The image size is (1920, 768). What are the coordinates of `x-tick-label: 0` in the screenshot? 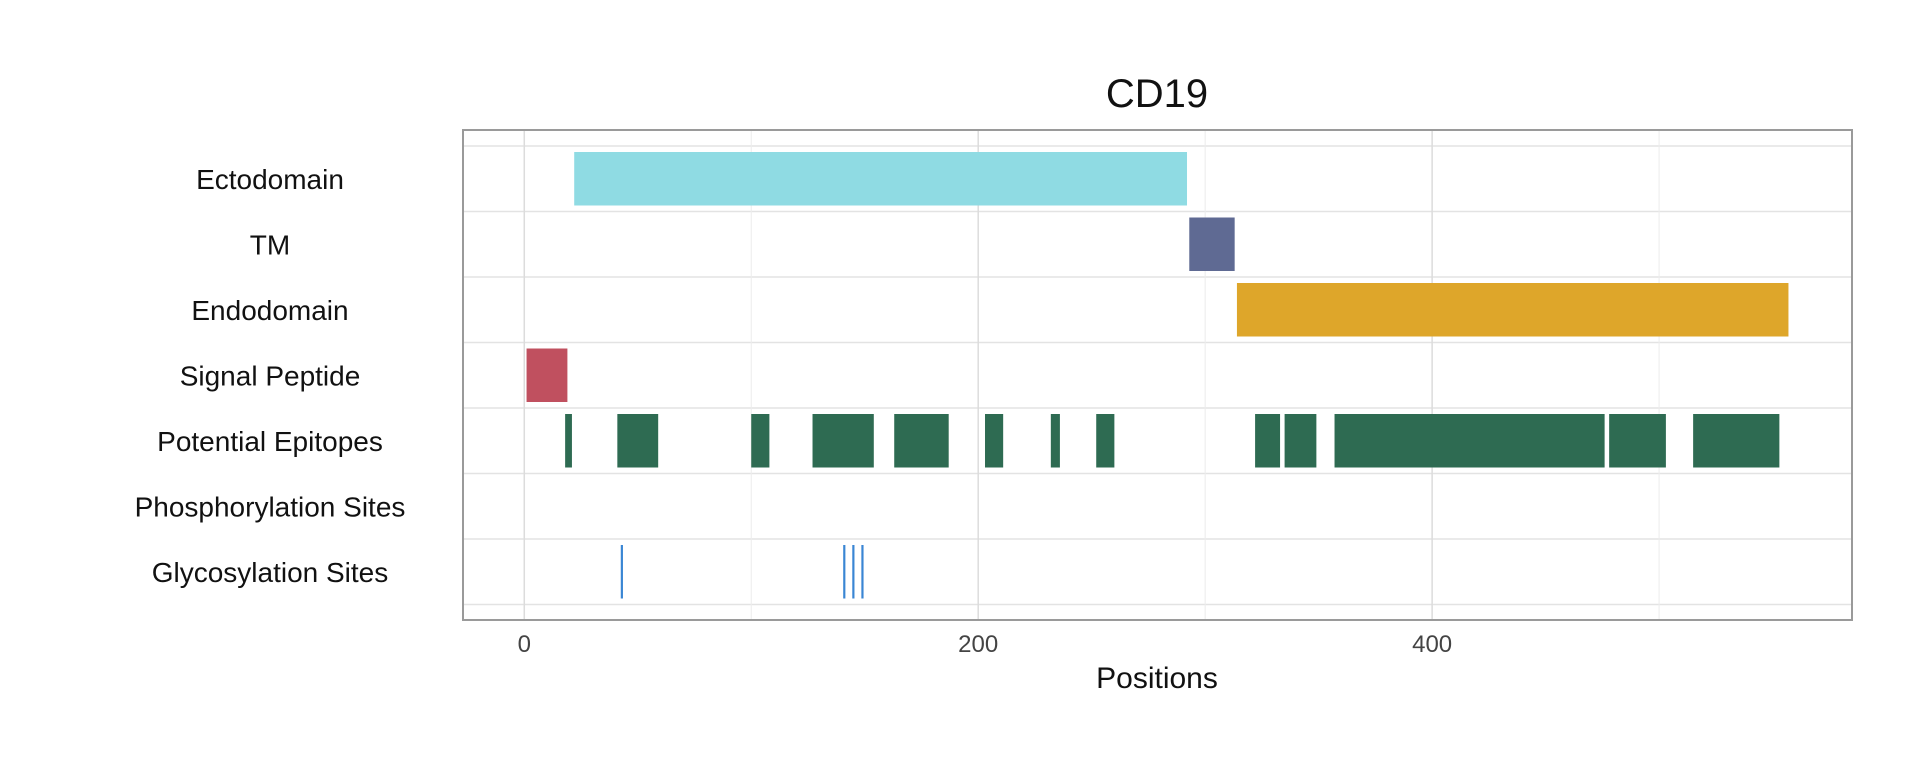 It's located at (524, 644).